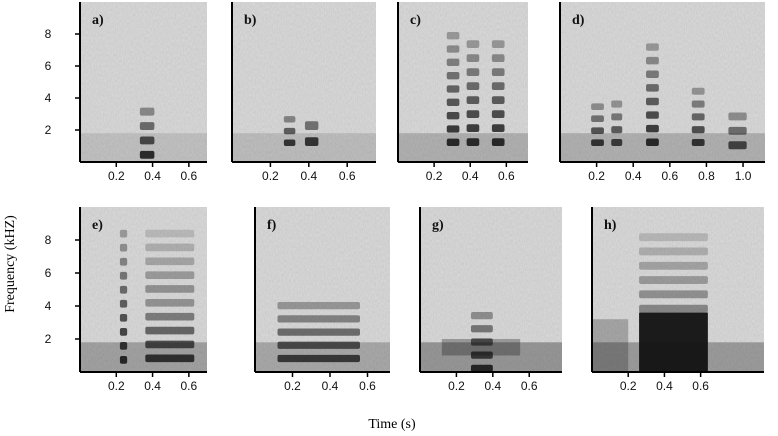 The width and height of the screenshot is (778, 436). Describe the element at coordinates (48, 240) in the screenshot. I see `y-tick-label: 8` at that location.